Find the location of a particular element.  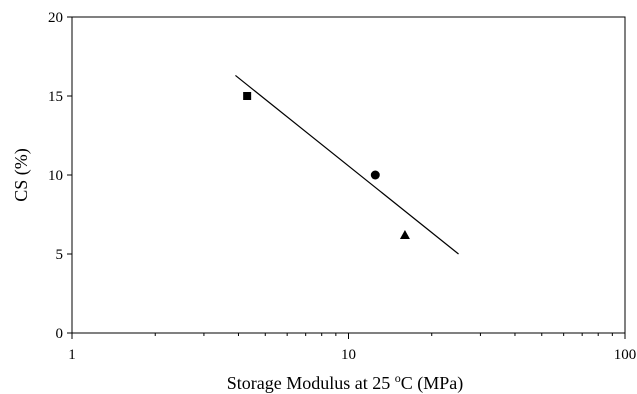

x-axis-title: Storage Modulus at 25 oC (MPa) is located at coordinates (345, 382).